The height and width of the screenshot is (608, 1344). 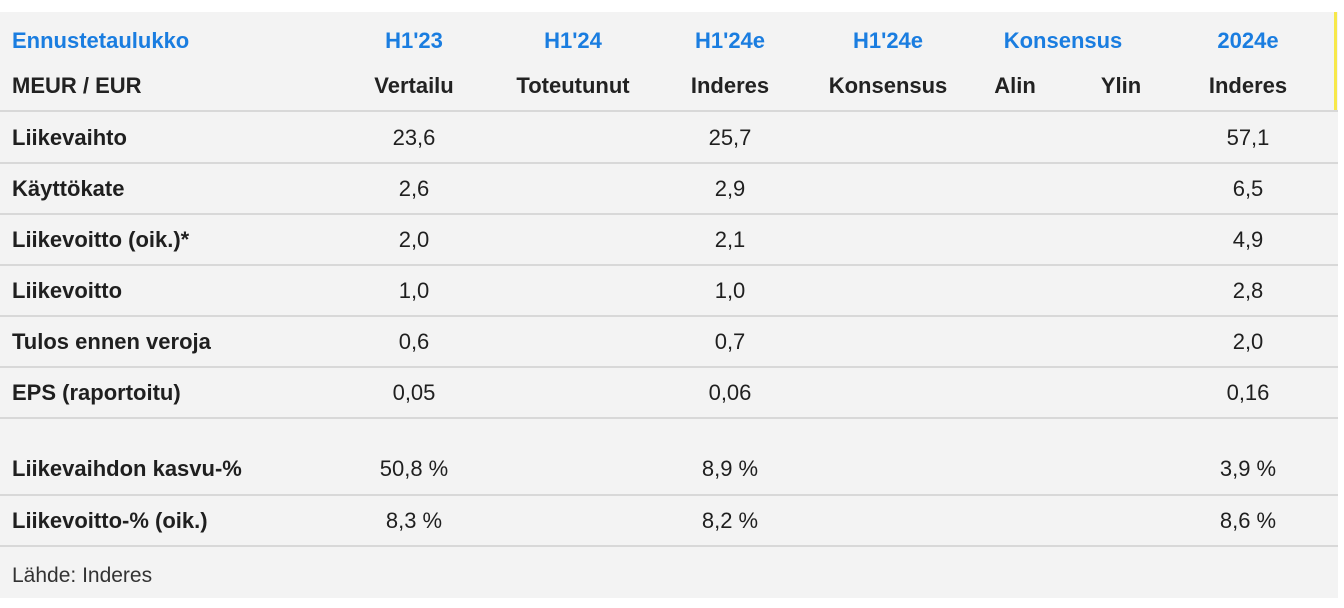 What do you see at coordinates (730, 137) in the screenshot?
I see `row-value: 25,7` at bounding box center [730, 137].